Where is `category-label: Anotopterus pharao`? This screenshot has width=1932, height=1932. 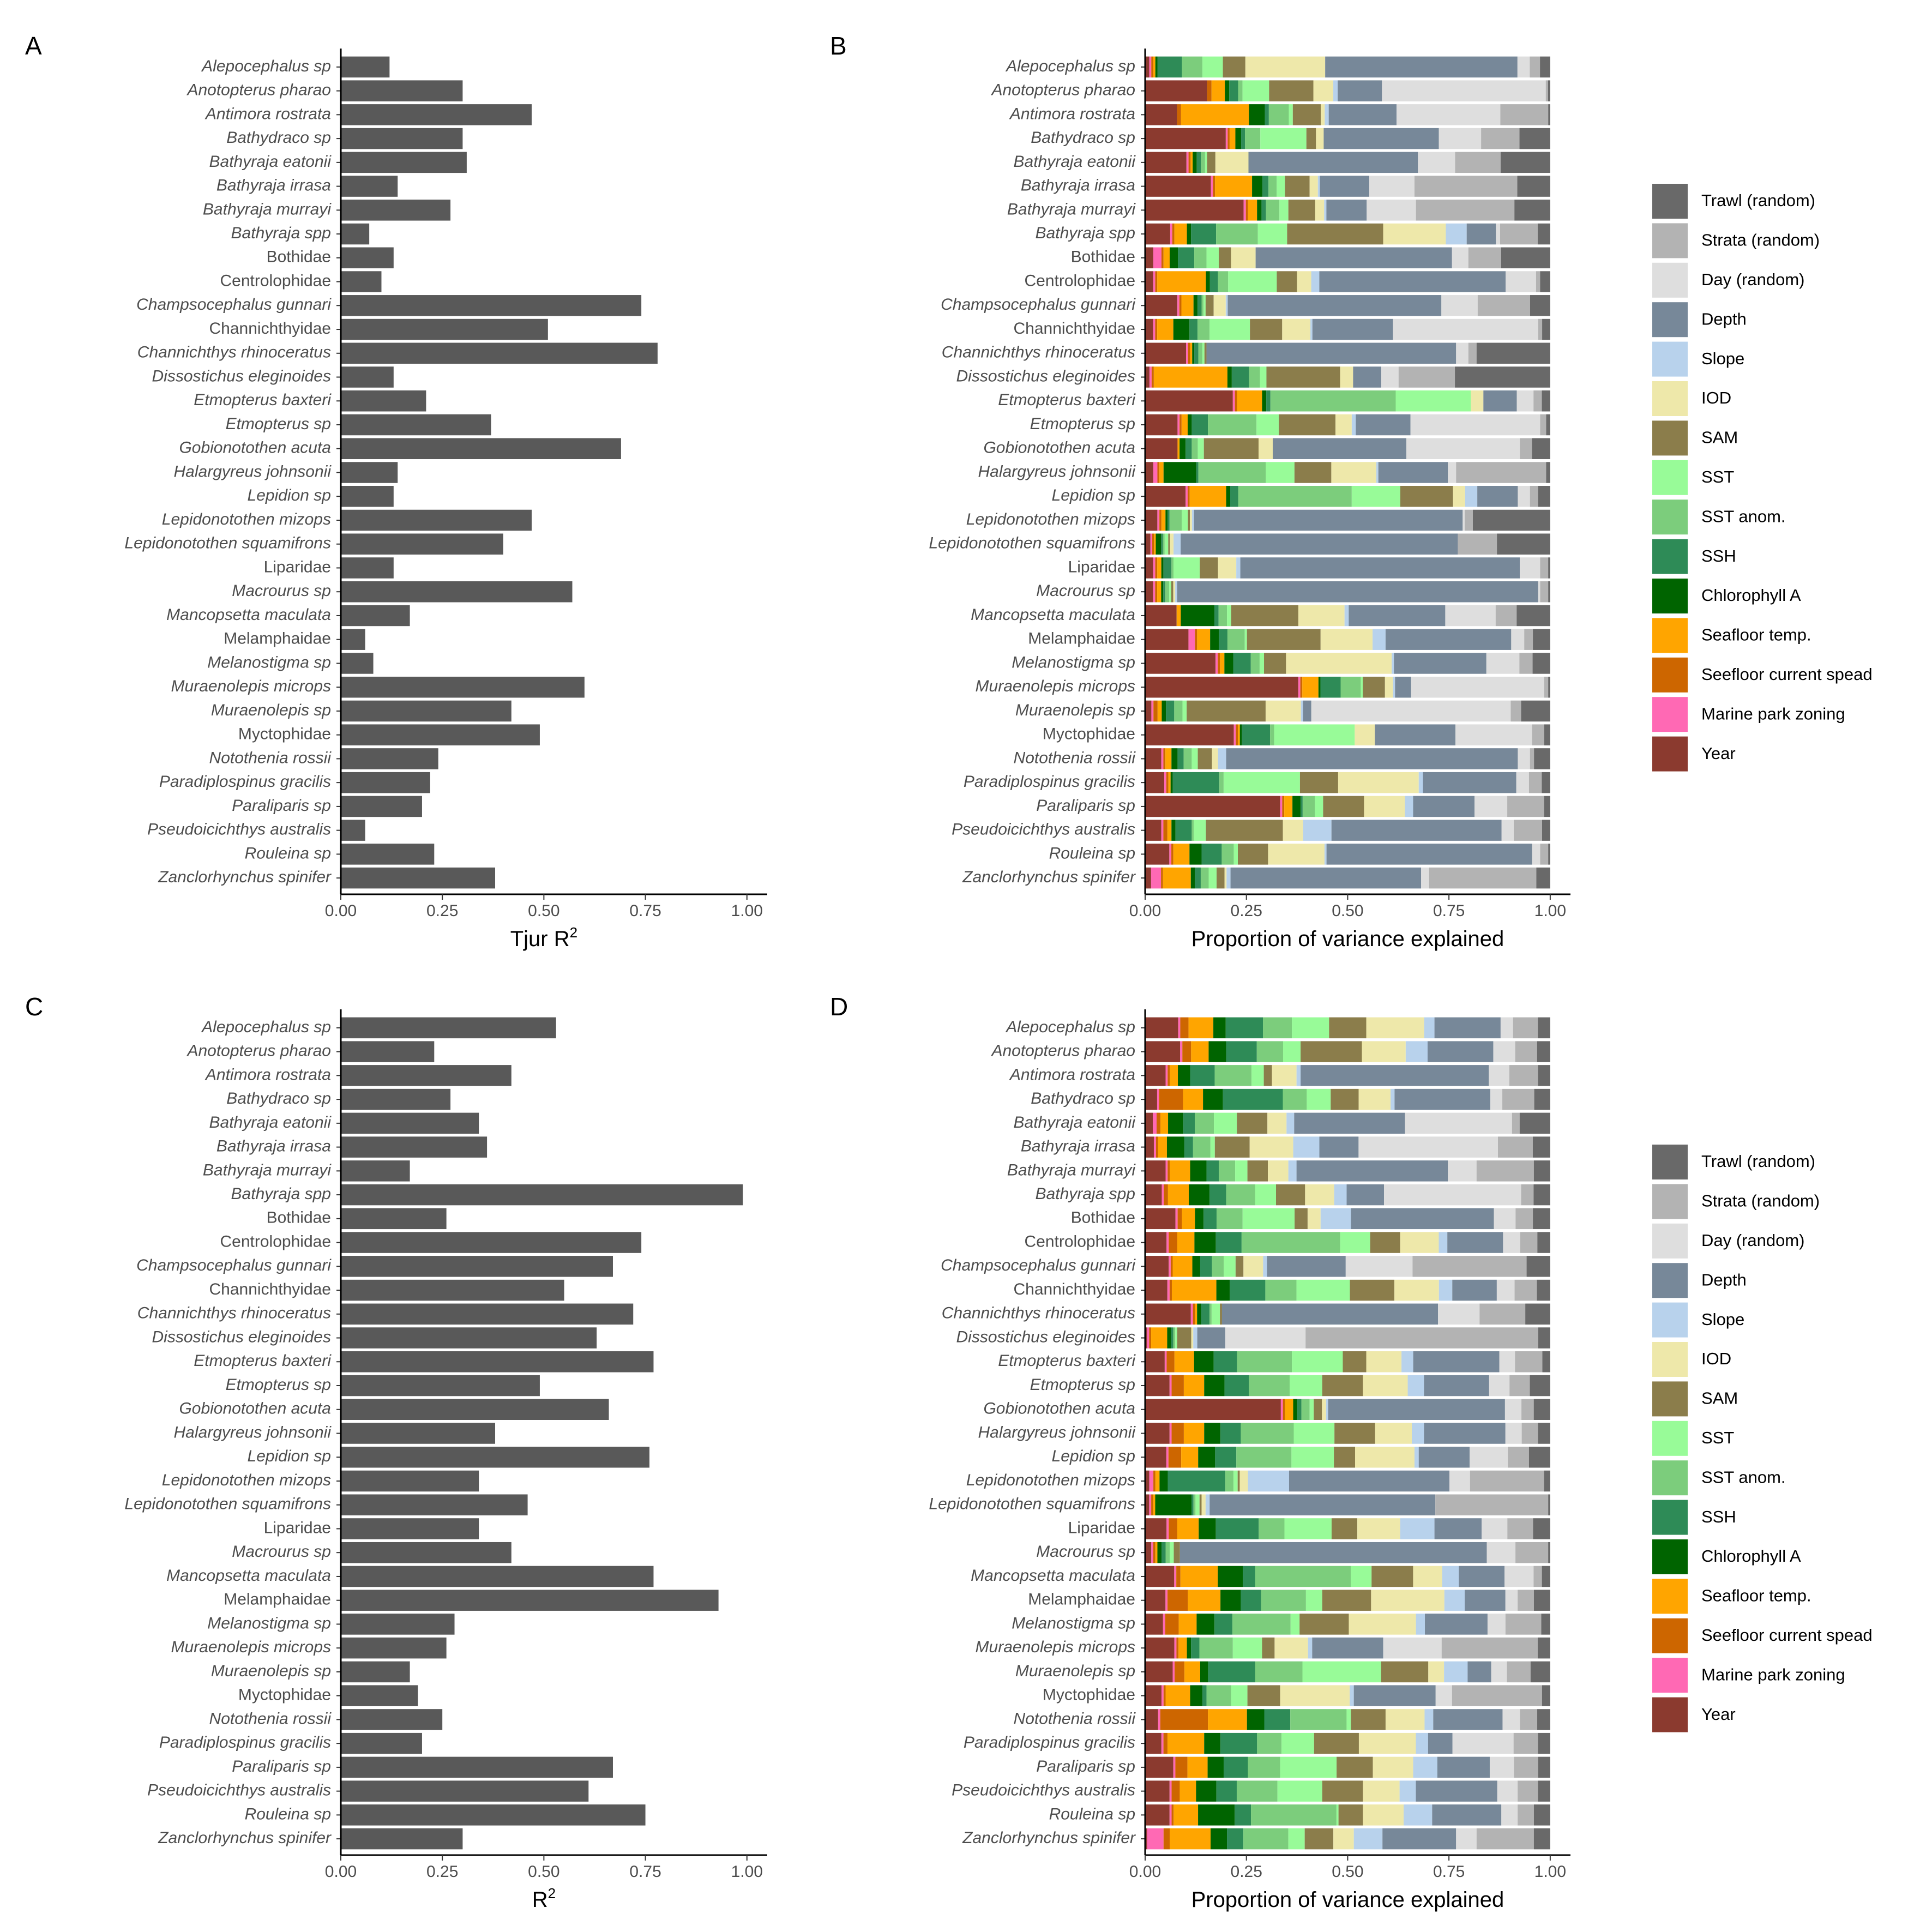
category-label: Anotopterus pharao is located at coordinates (258, 90).